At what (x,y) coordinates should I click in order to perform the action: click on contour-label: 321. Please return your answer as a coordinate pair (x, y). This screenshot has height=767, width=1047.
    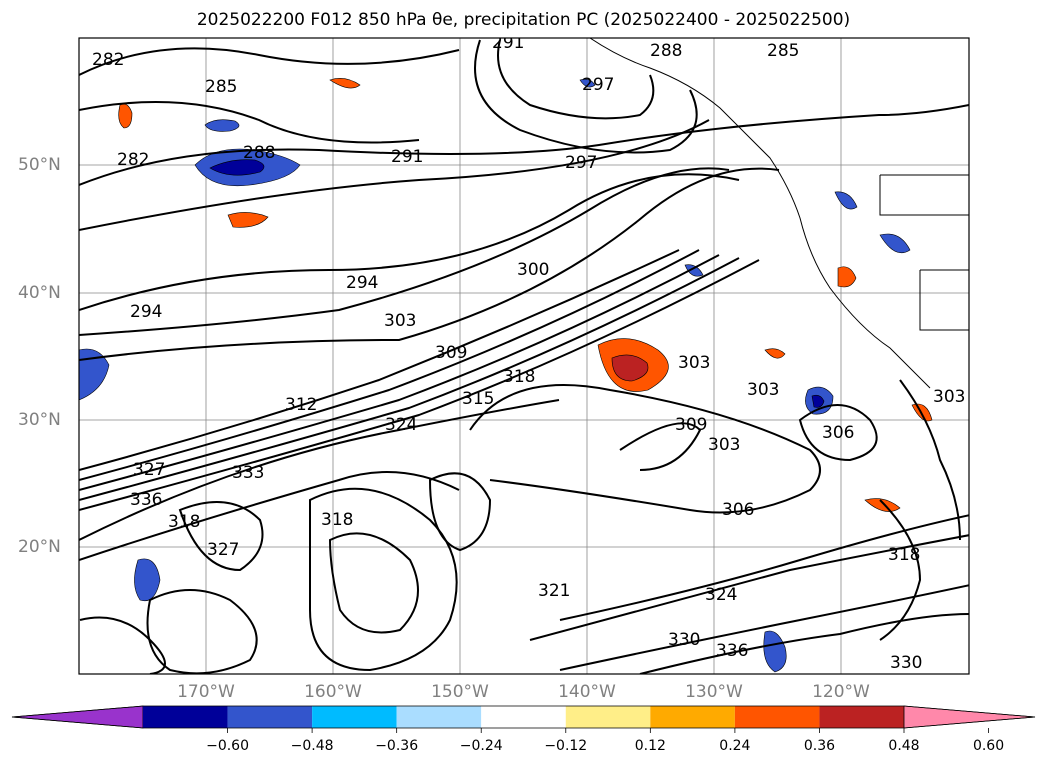
    Looking at the image, I should click on (554, 591).